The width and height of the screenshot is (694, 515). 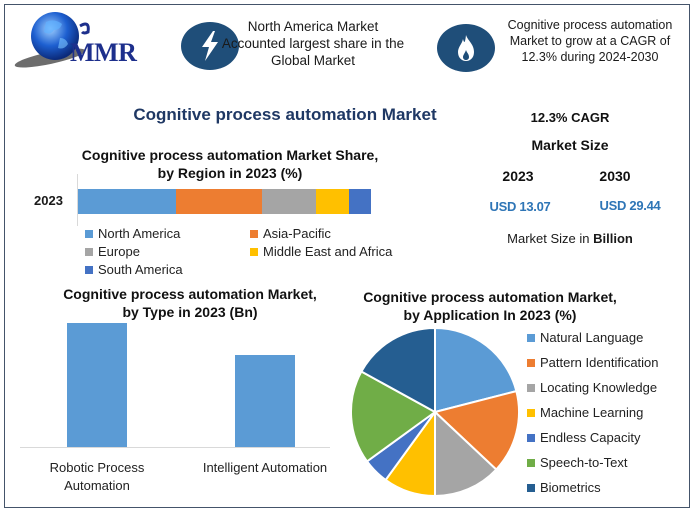 What do you see at coordinates (599, 362) in the screenshot?
I see `legend-label: Pattern Identification` at bounding box center [599, 362].